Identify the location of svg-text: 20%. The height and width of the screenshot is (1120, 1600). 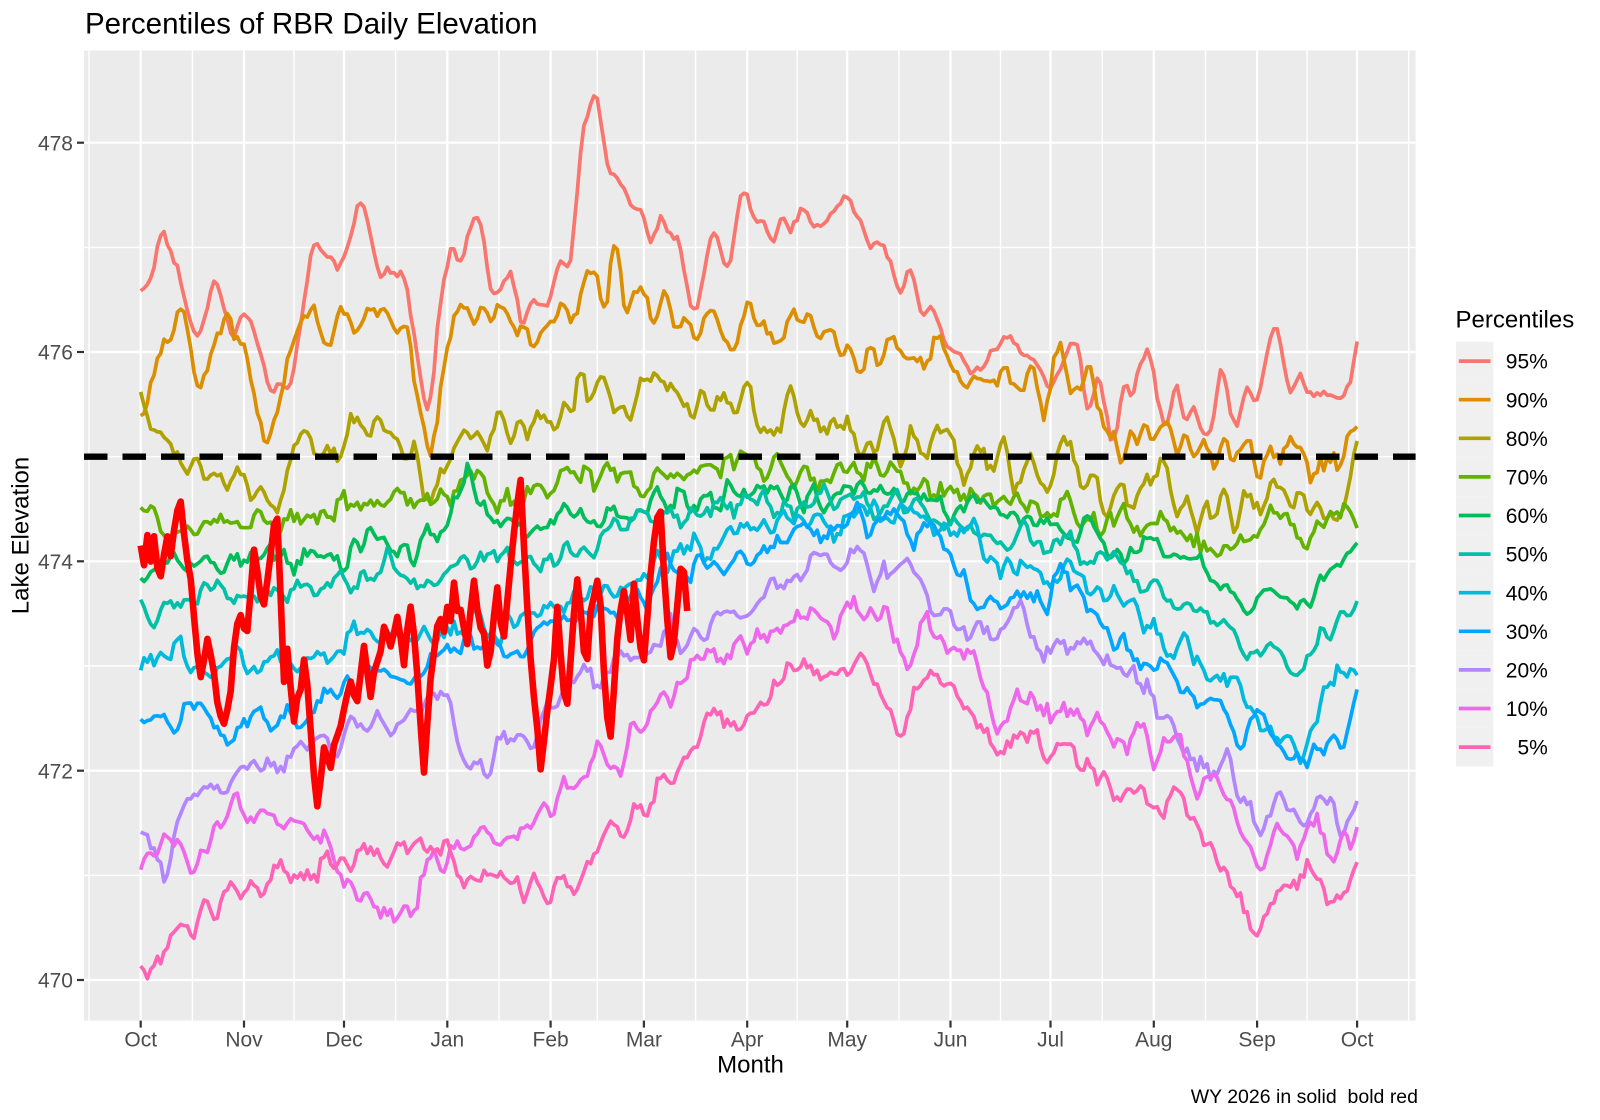
(1527, 671).